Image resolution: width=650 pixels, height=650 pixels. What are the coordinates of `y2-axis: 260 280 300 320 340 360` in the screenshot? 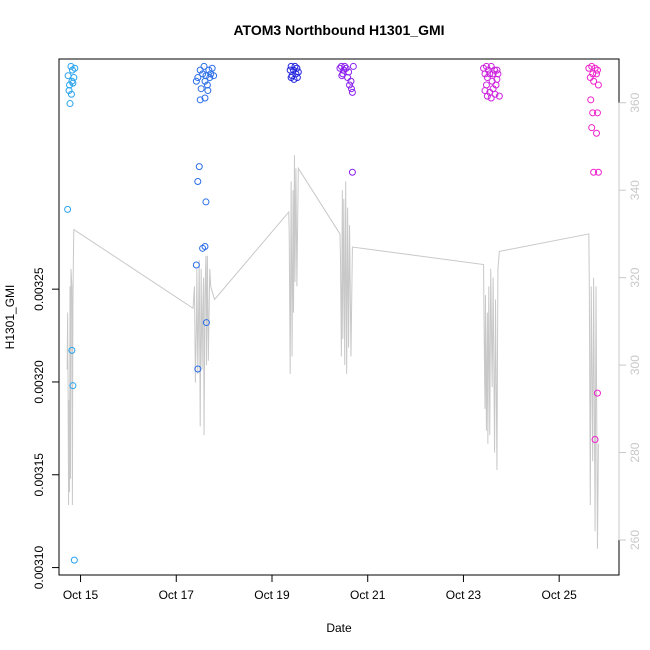 It's located at (630, 321).